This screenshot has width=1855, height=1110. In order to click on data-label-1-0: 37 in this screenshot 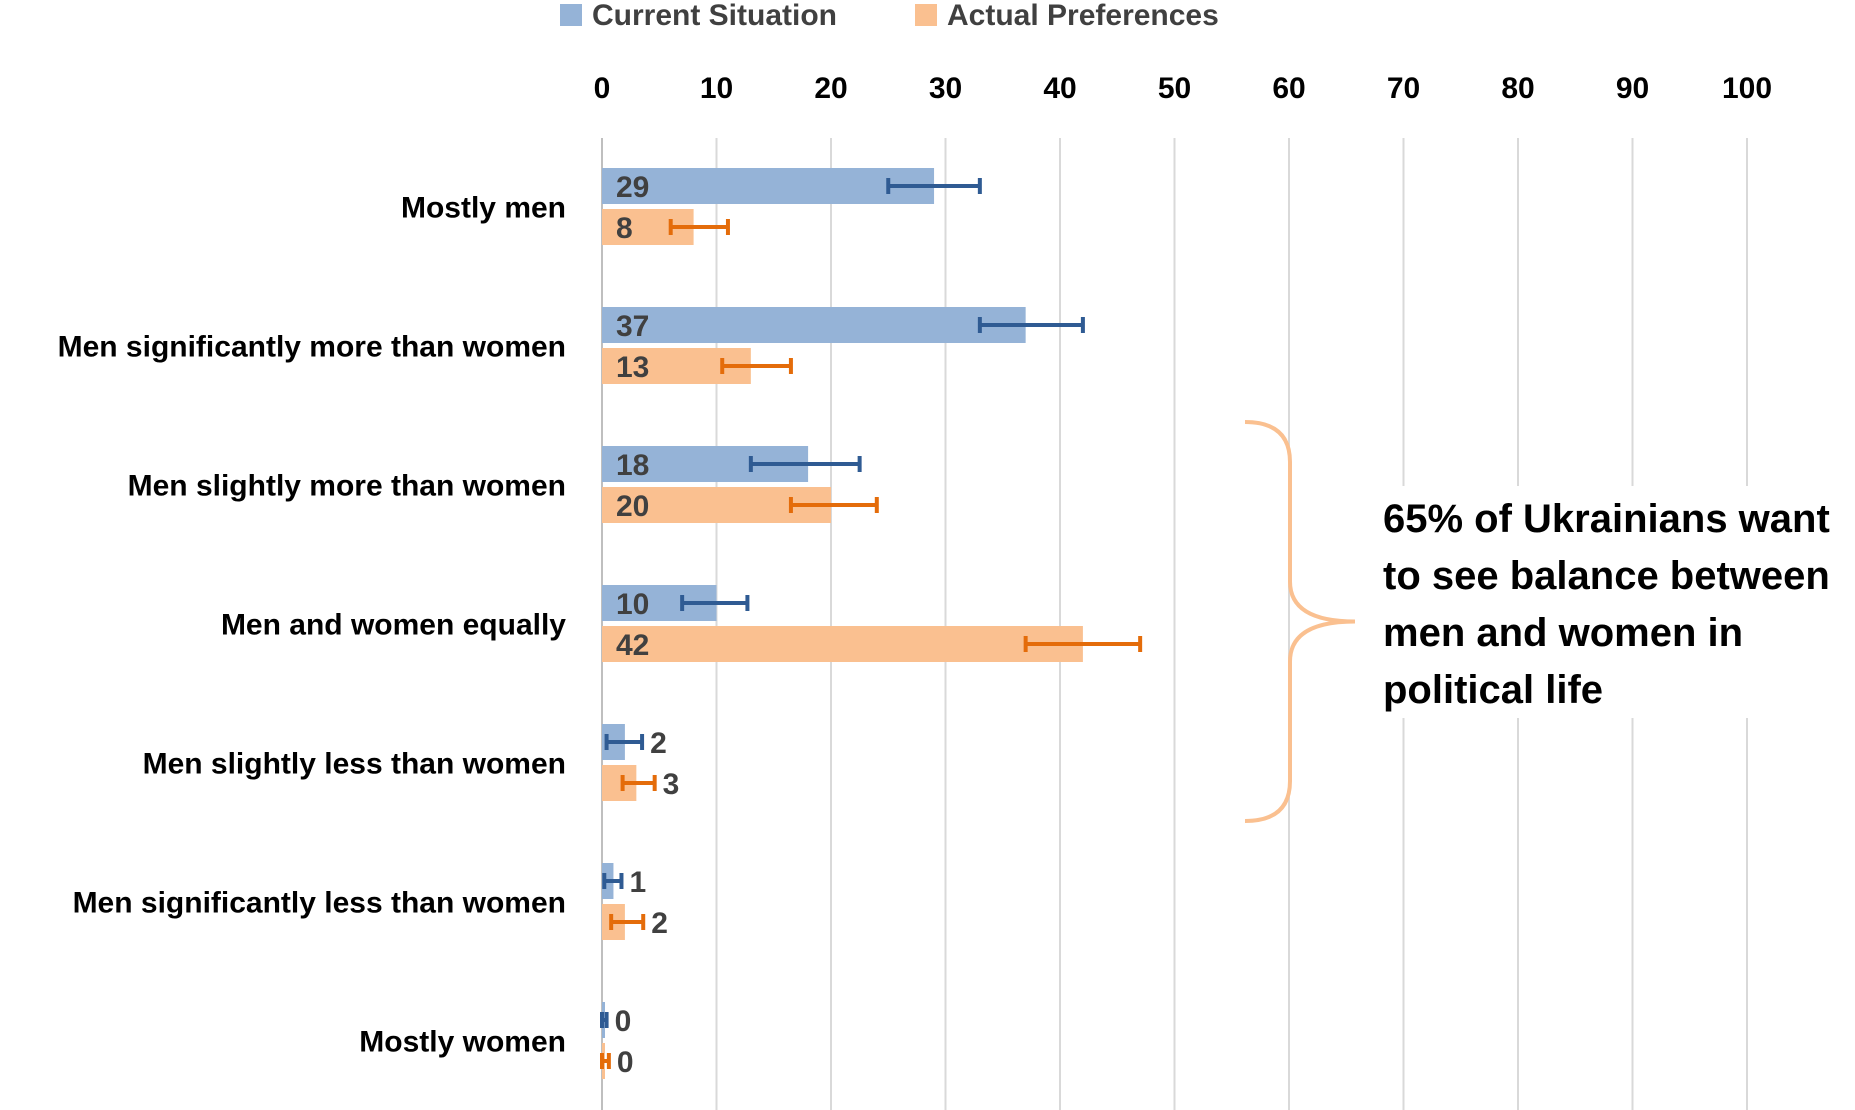, I will do `click(632, 326)`.